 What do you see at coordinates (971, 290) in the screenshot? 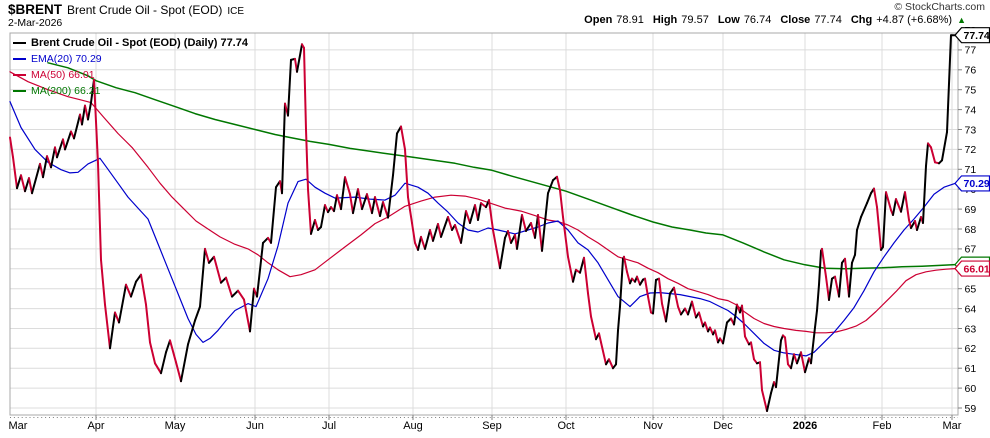
I see `y-axis-label: 65` at bounding box center [971, 290].